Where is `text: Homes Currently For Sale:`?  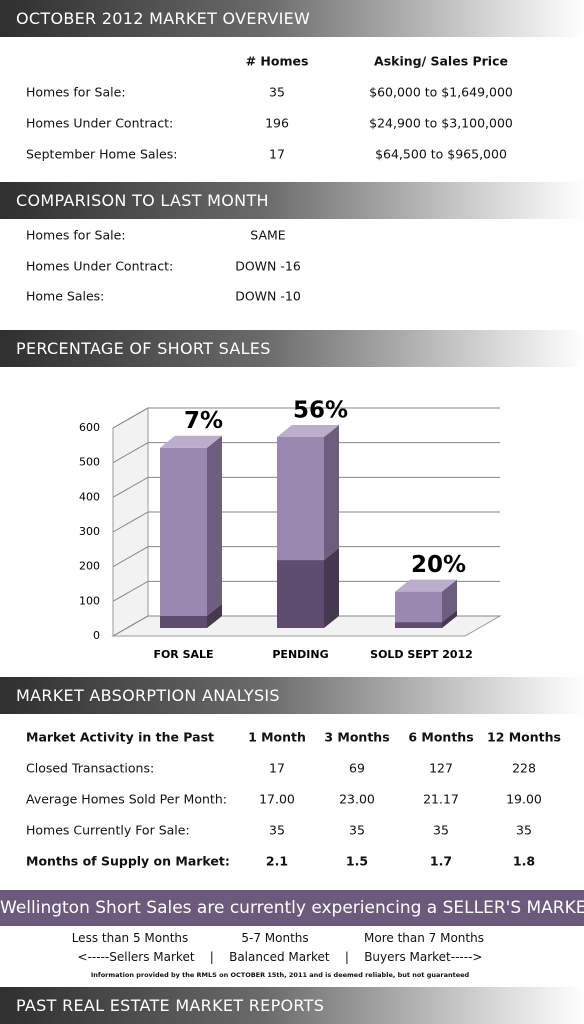
text: Homes Currently For Sale: is located at coordinates (108, 830).